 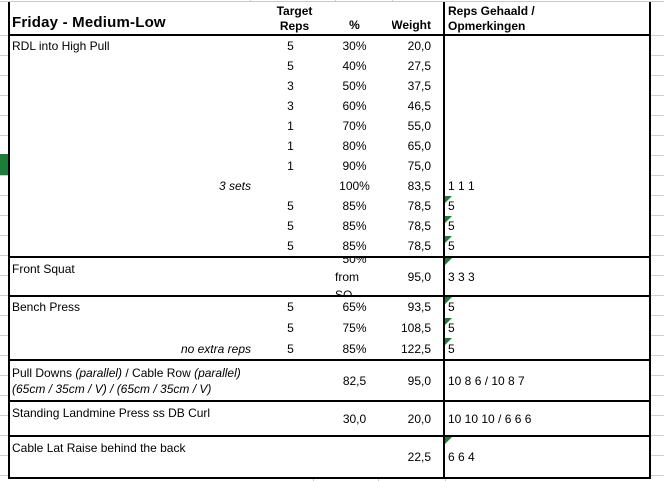 What do you see at coordinates (417, 307) in the screenshot?
I see `weight-cell: 93,5` at bounding box center [417, 307].